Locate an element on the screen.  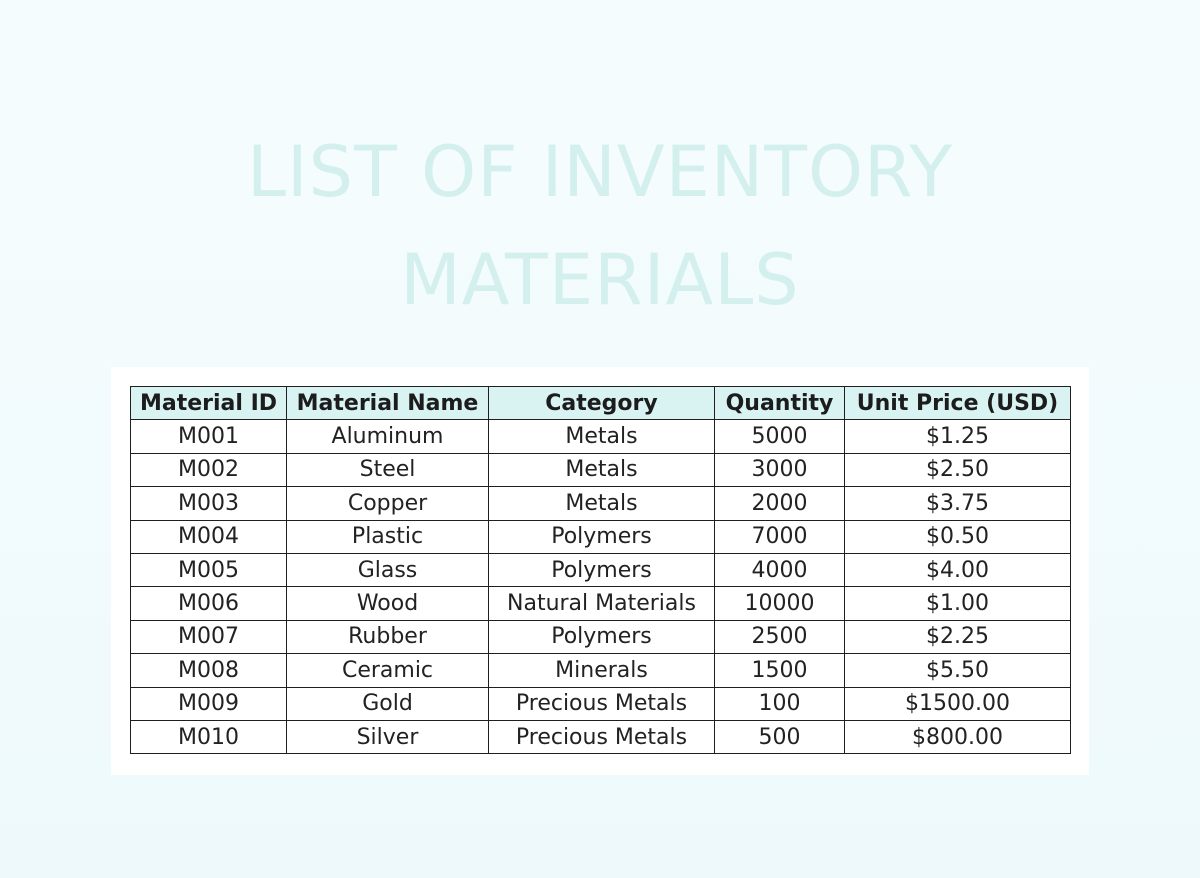
cell-material-name: Plastic is located at coordinates (387, 536).